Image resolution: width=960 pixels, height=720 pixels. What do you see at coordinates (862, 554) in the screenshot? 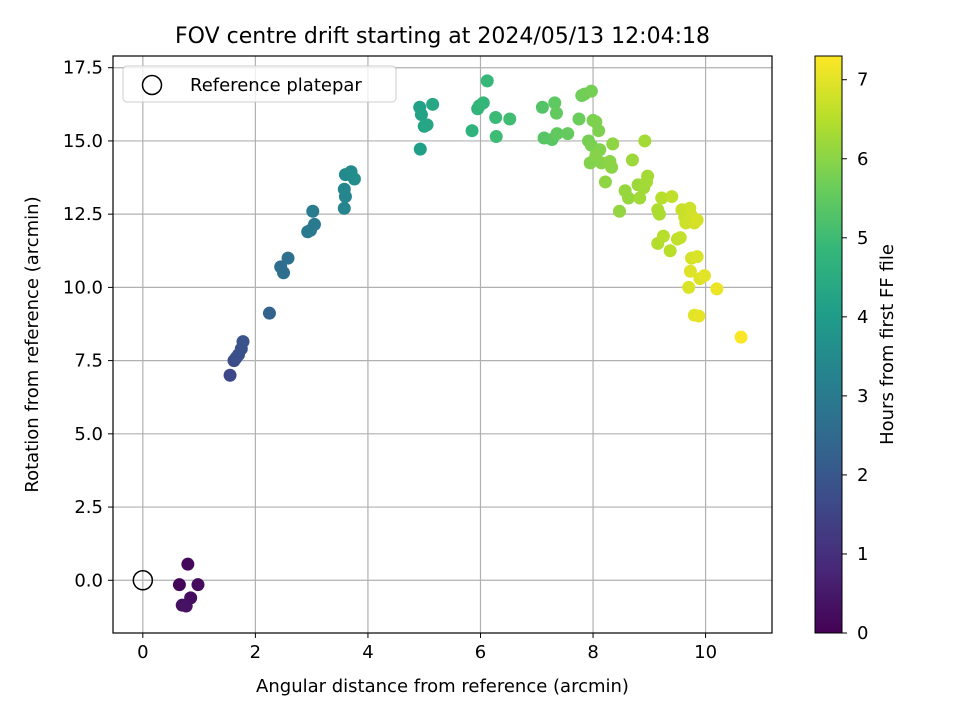
I see `colorbar-tick-label: 1` at bounding box center [862, 554].